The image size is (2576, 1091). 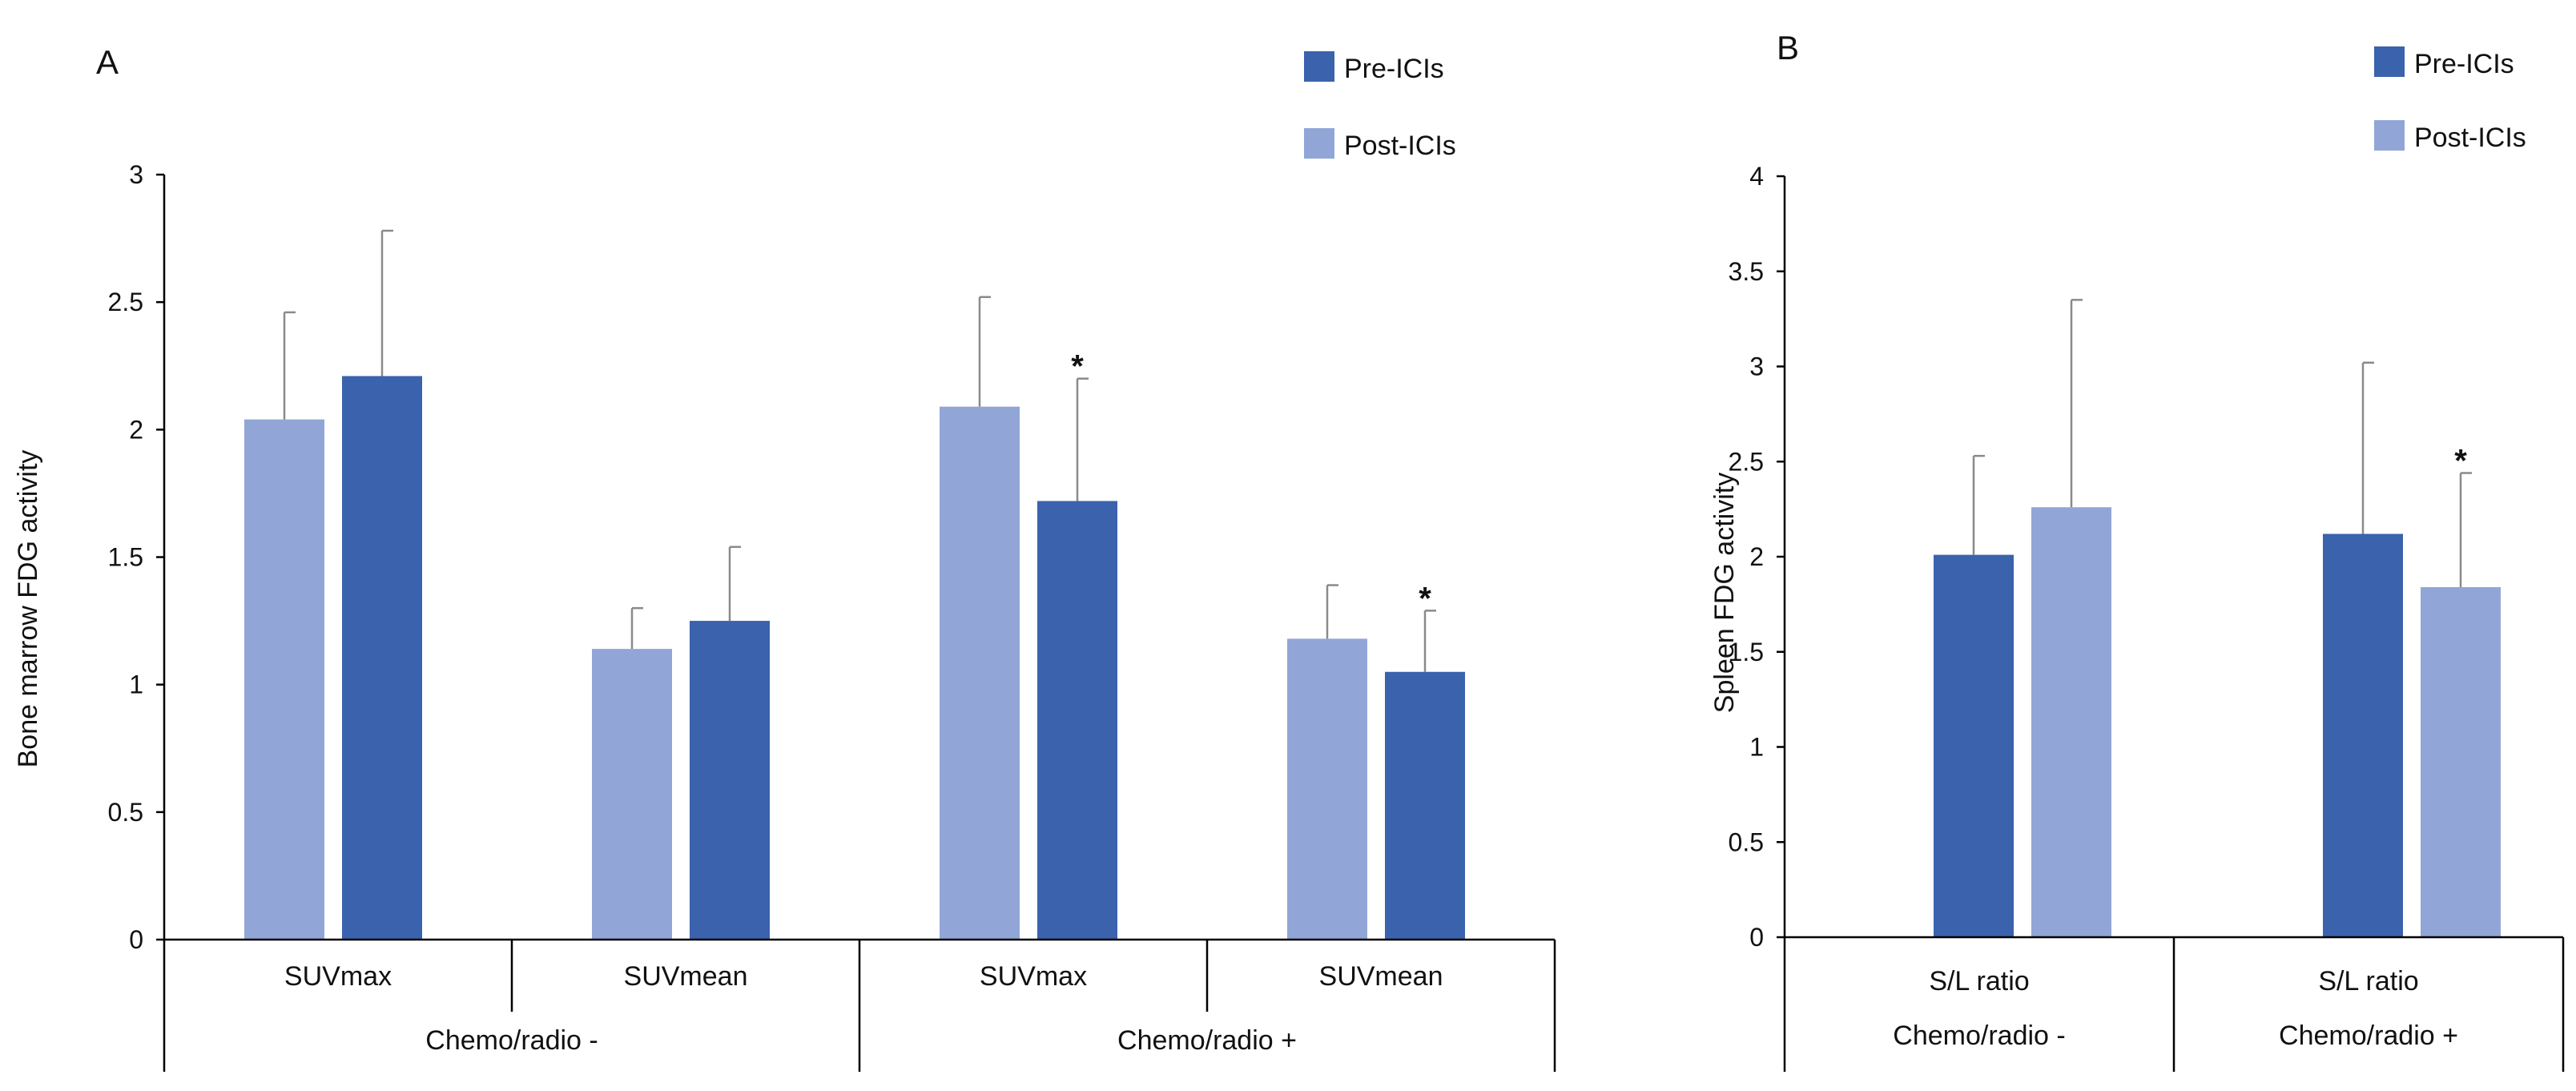 What do you see at coordinates (1757, 176) in the screenshot?
I see `y-tick-label: 4` at bounding box center [1757, 176].